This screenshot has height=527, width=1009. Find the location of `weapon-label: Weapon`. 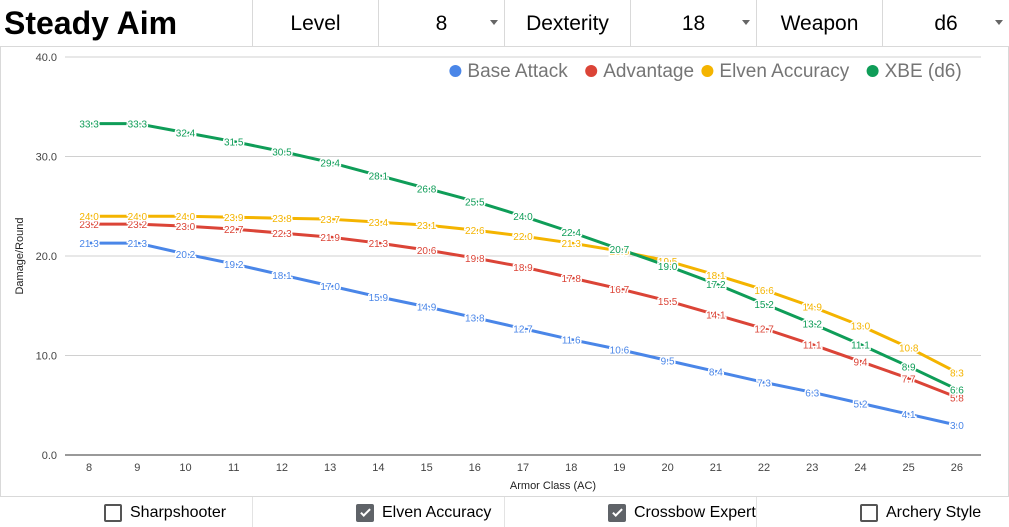

weapon-label: Weapon is located at coordinates (819, 23).